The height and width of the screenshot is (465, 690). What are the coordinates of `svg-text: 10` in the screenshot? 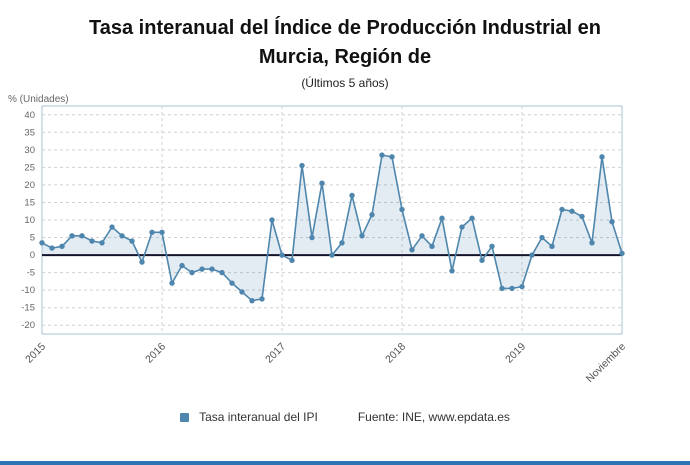 It's located at (29, 220).